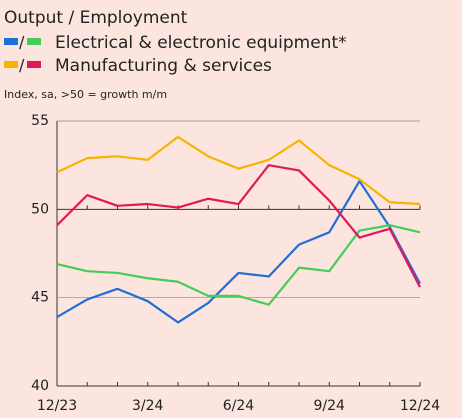 This screenshot has width=462, height=418. Describe the element at coordinates (40, 298) in the screenshot. I see `y-tick-label: 45` at that location.